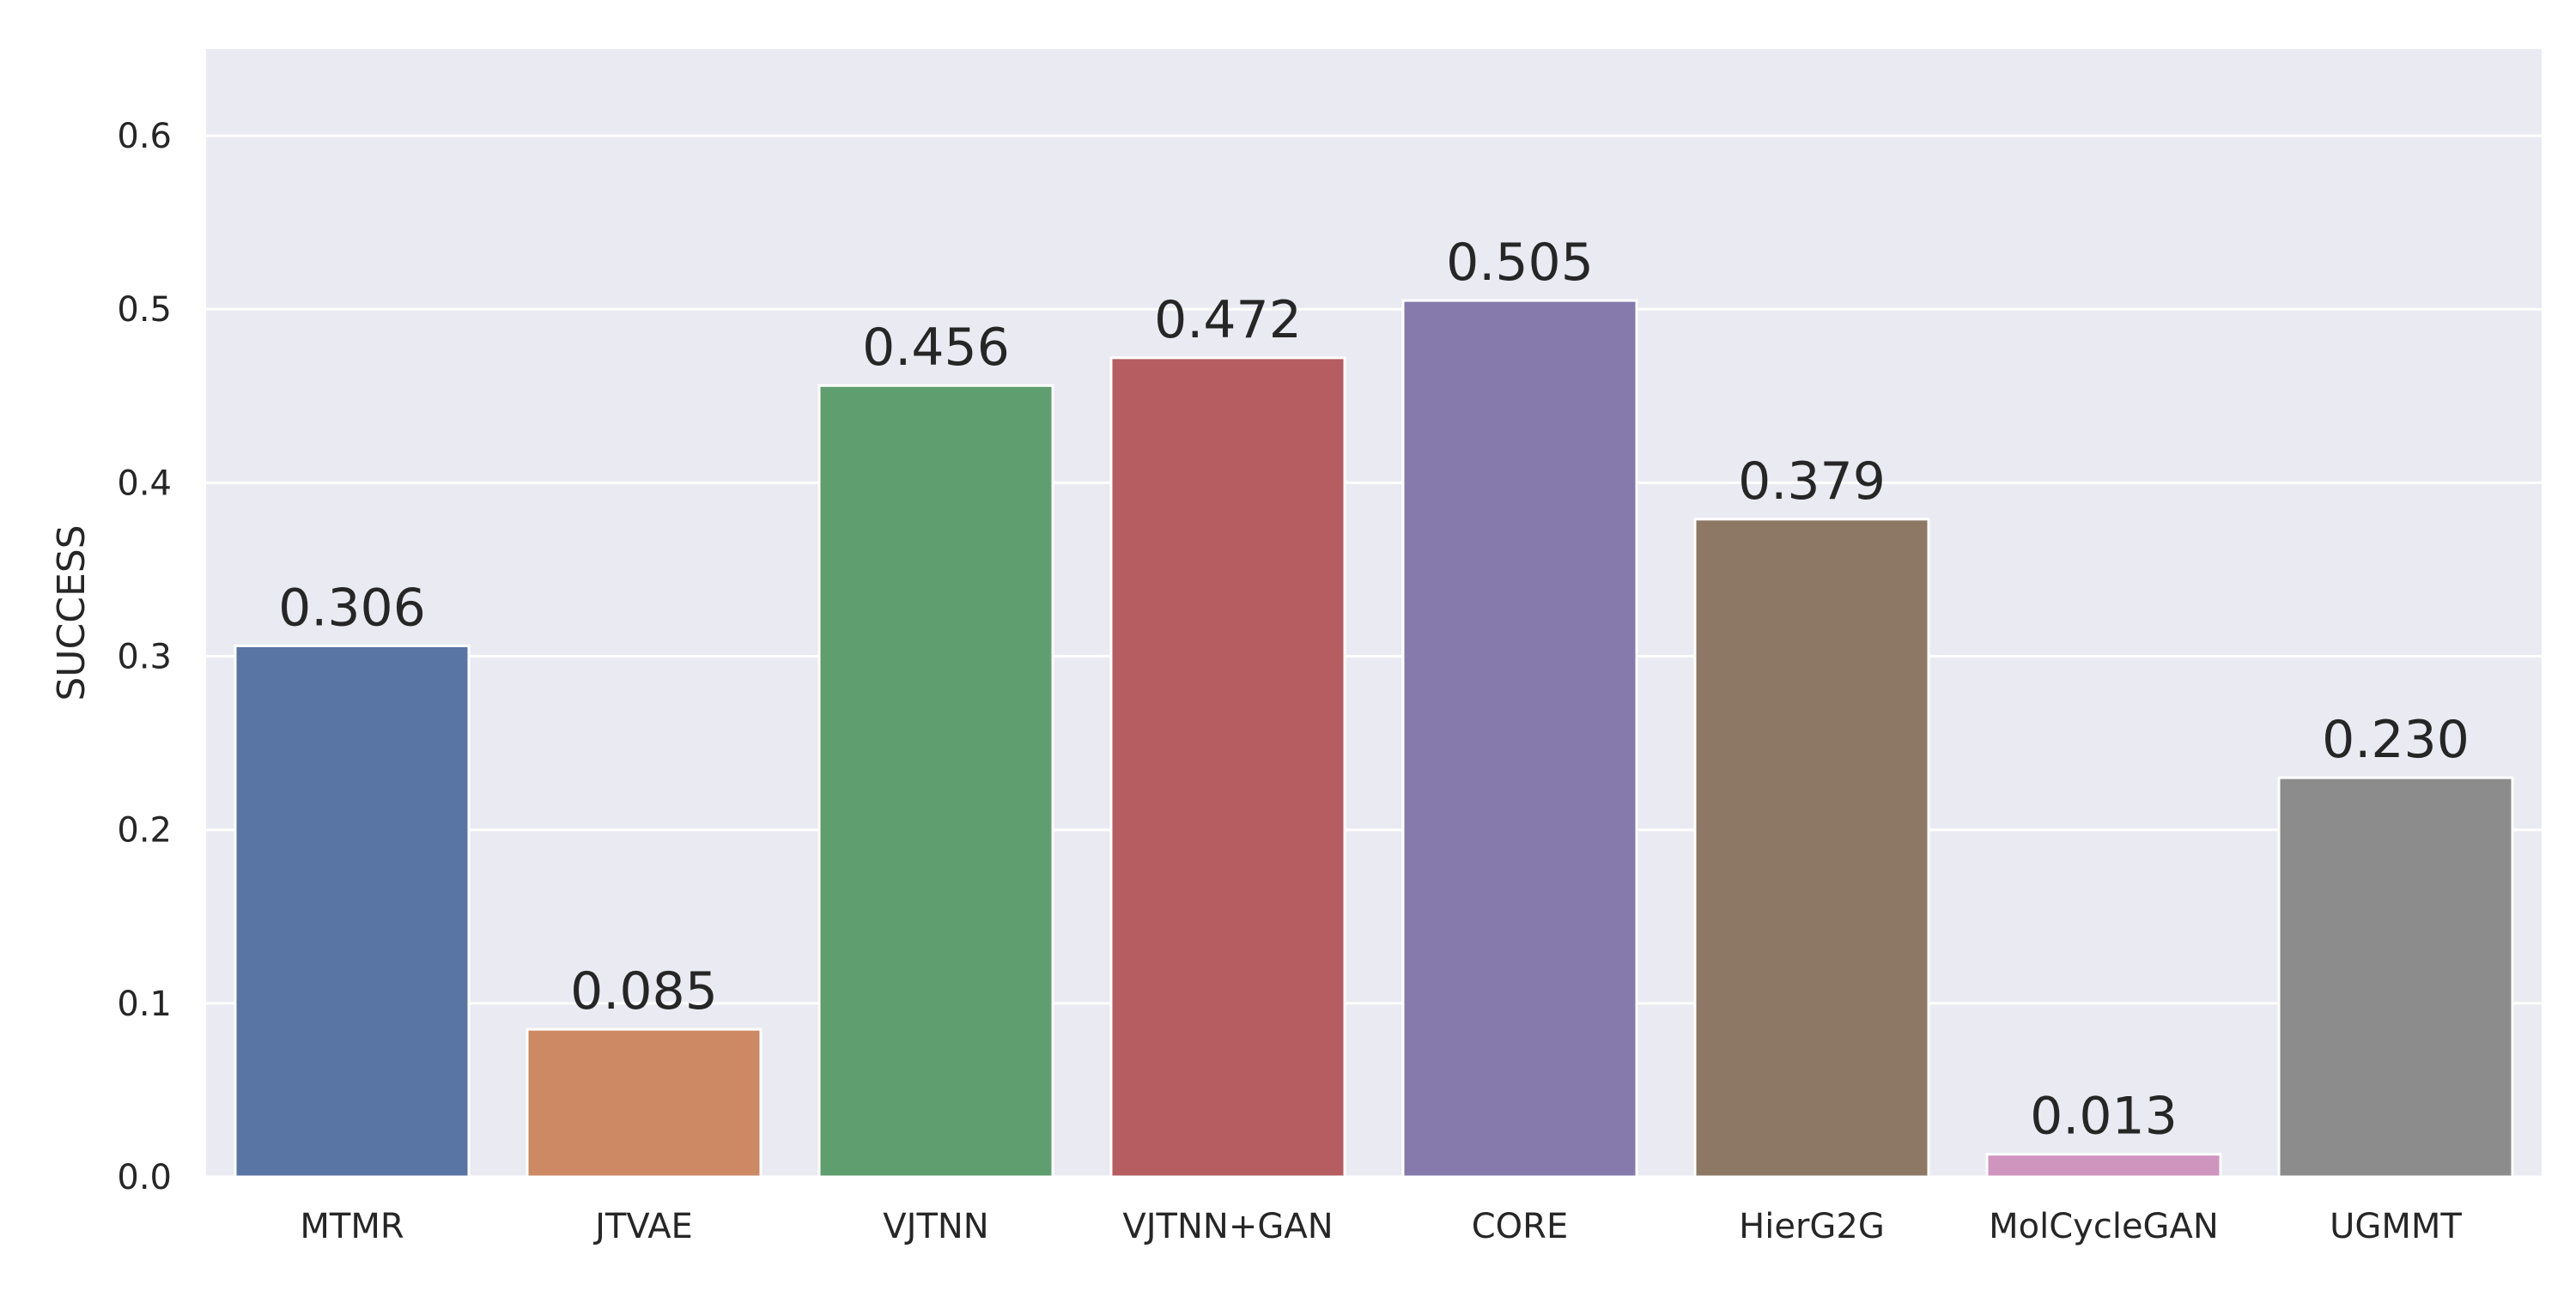  I want to click on y-tick-label: 0.0, so click(144, 1178).